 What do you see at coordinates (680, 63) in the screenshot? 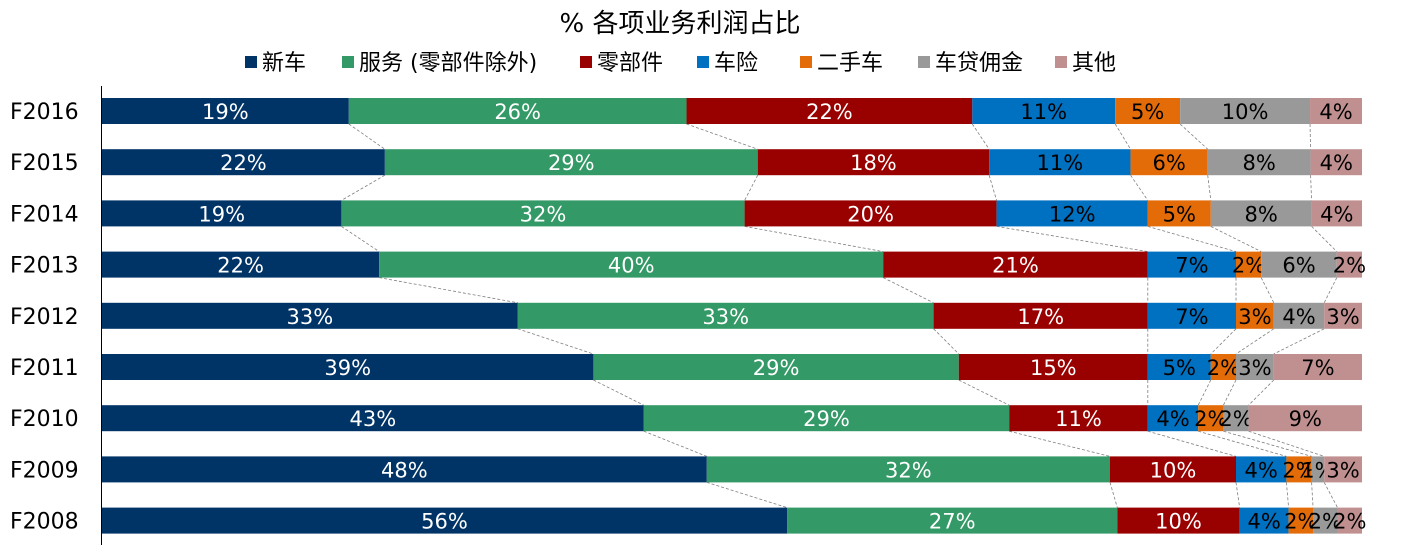
I see `chart-legend: 新车 服务 (零部件除外) 零部件 车险 二手车 车贷佣金 其他` at bounding box center [680, 63].